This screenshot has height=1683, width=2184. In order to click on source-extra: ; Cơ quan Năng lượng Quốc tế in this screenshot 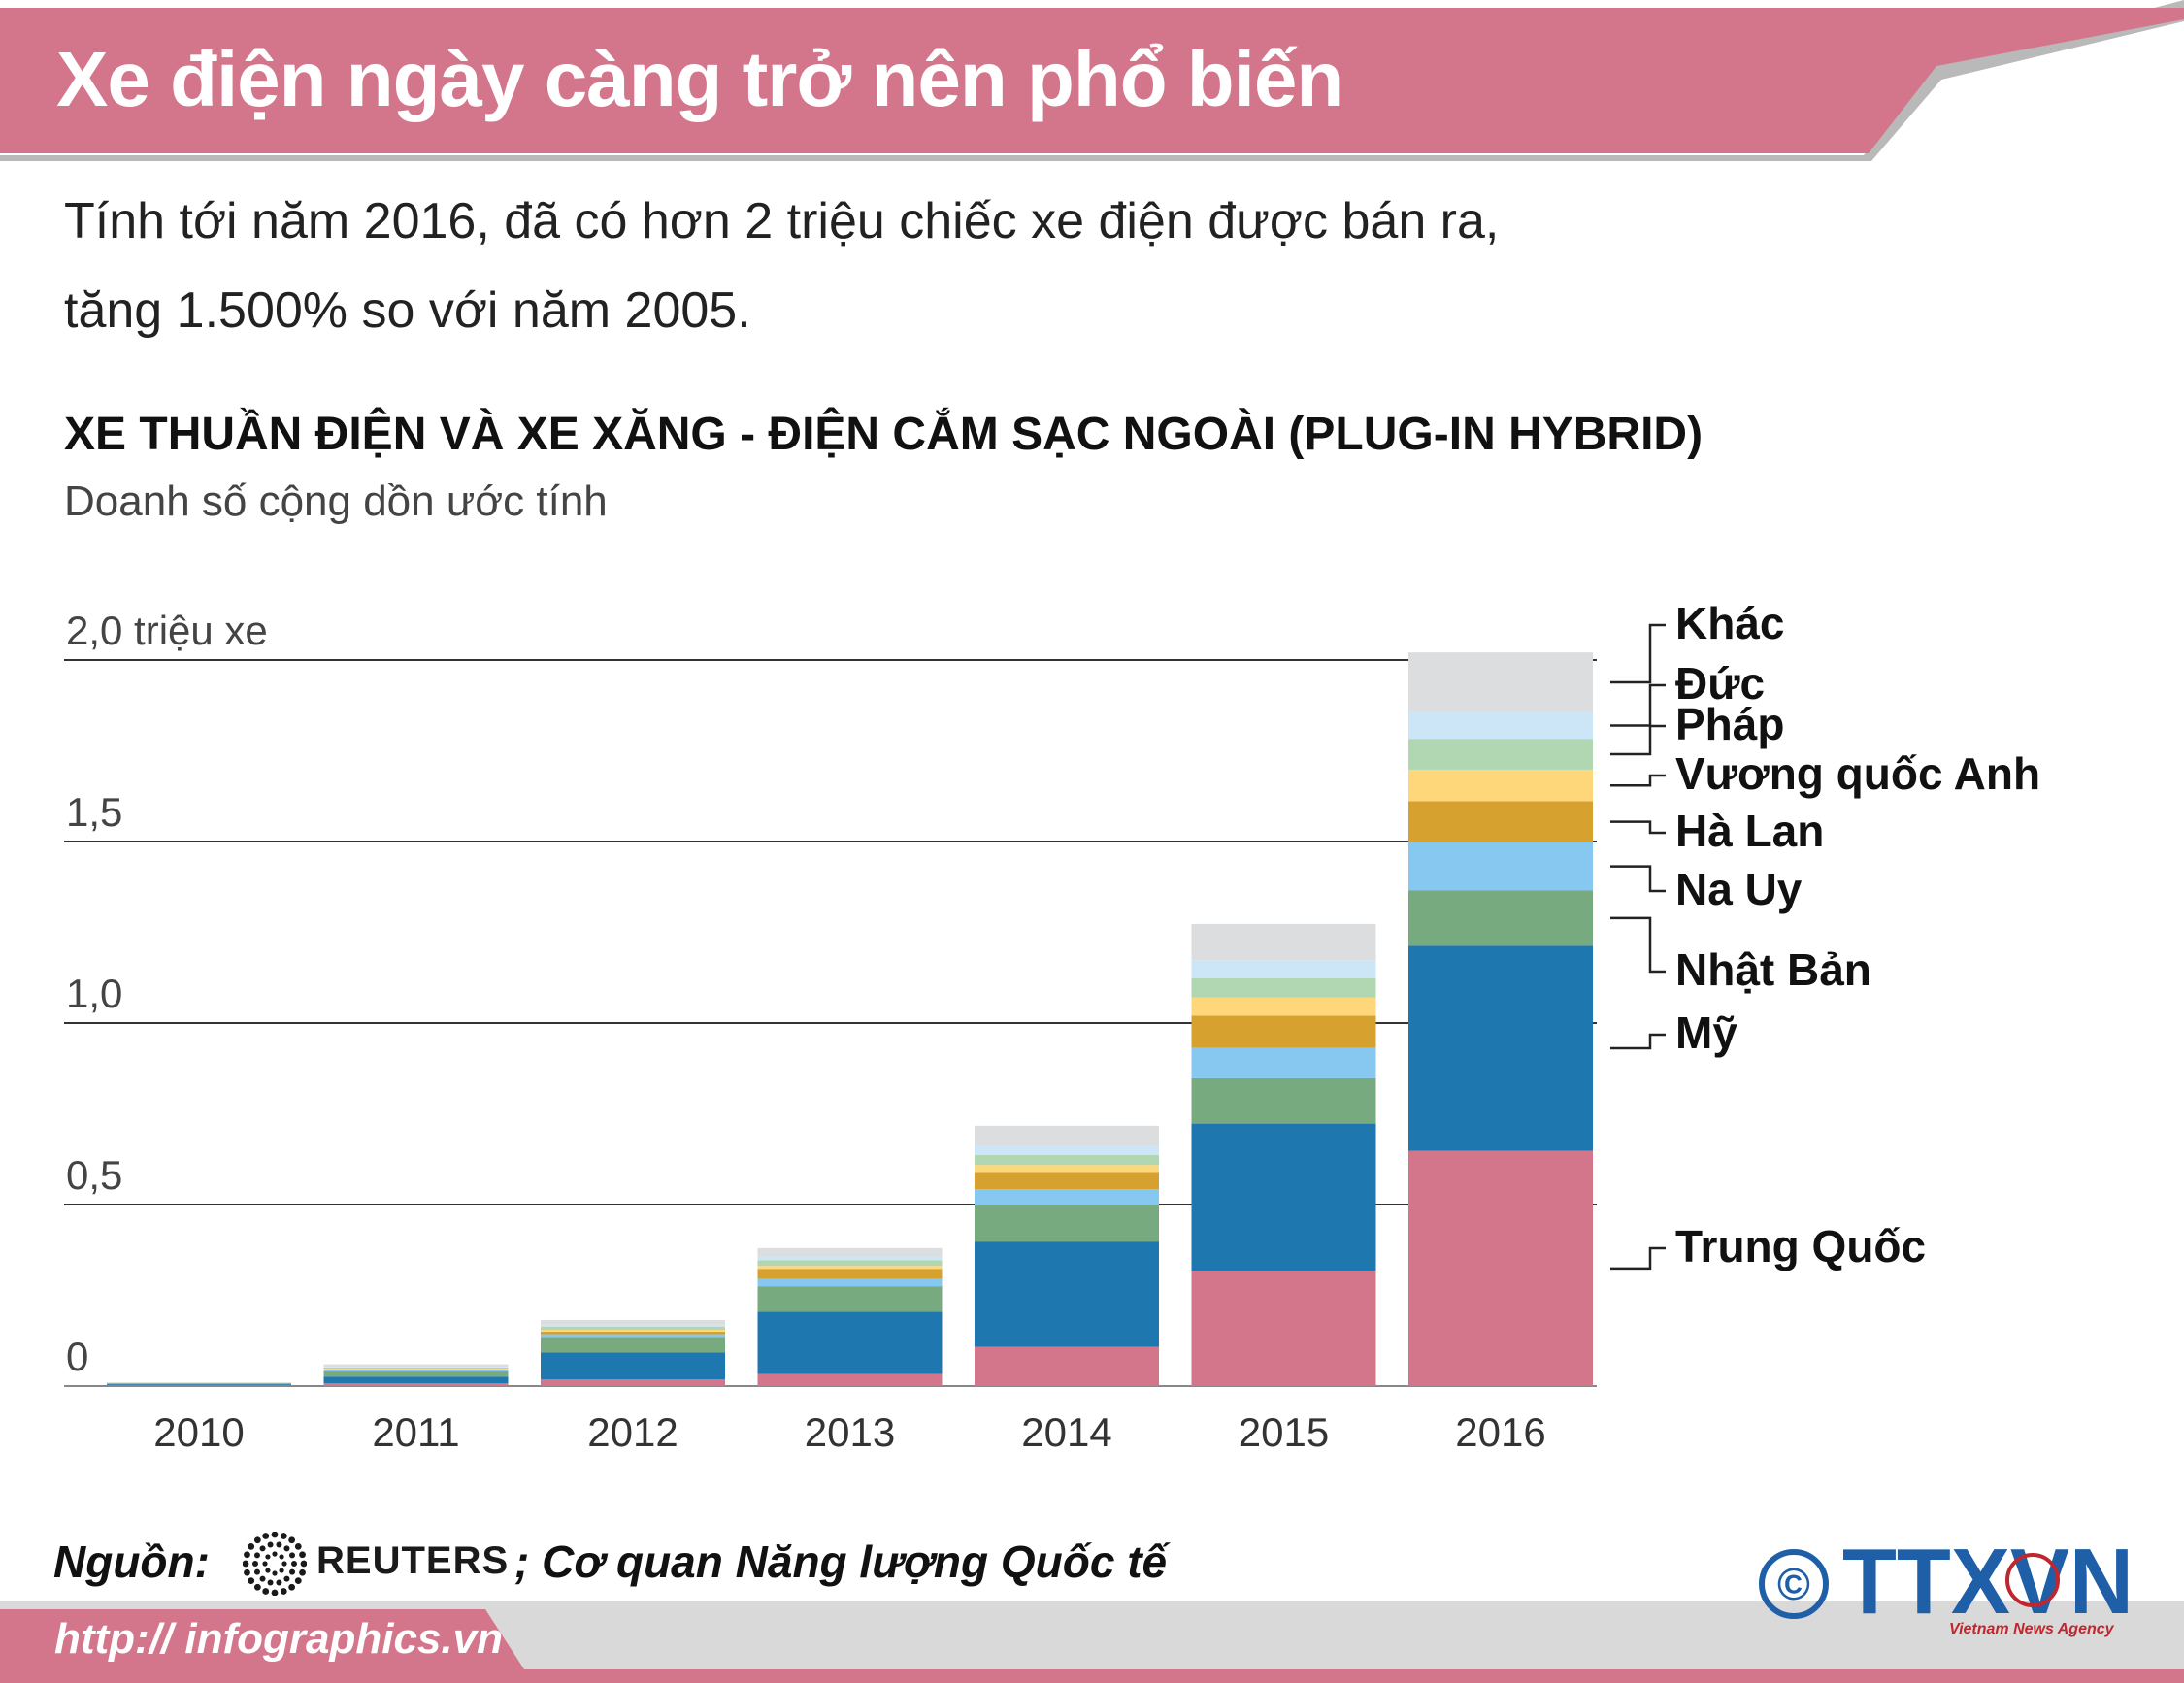, I will do `click(841, 1561)`.